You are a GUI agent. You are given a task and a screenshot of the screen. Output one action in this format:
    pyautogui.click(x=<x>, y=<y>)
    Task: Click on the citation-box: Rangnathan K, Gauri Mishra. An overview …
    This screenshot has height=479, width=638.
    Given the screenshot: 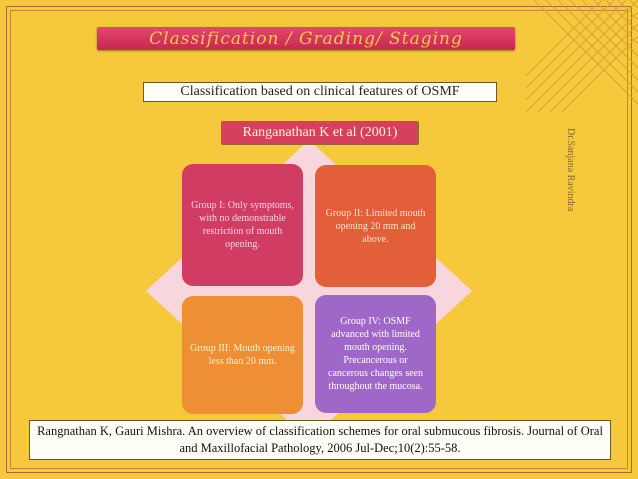 What is the action you would take?
    pyautogui.click(x=320, y=440)
    